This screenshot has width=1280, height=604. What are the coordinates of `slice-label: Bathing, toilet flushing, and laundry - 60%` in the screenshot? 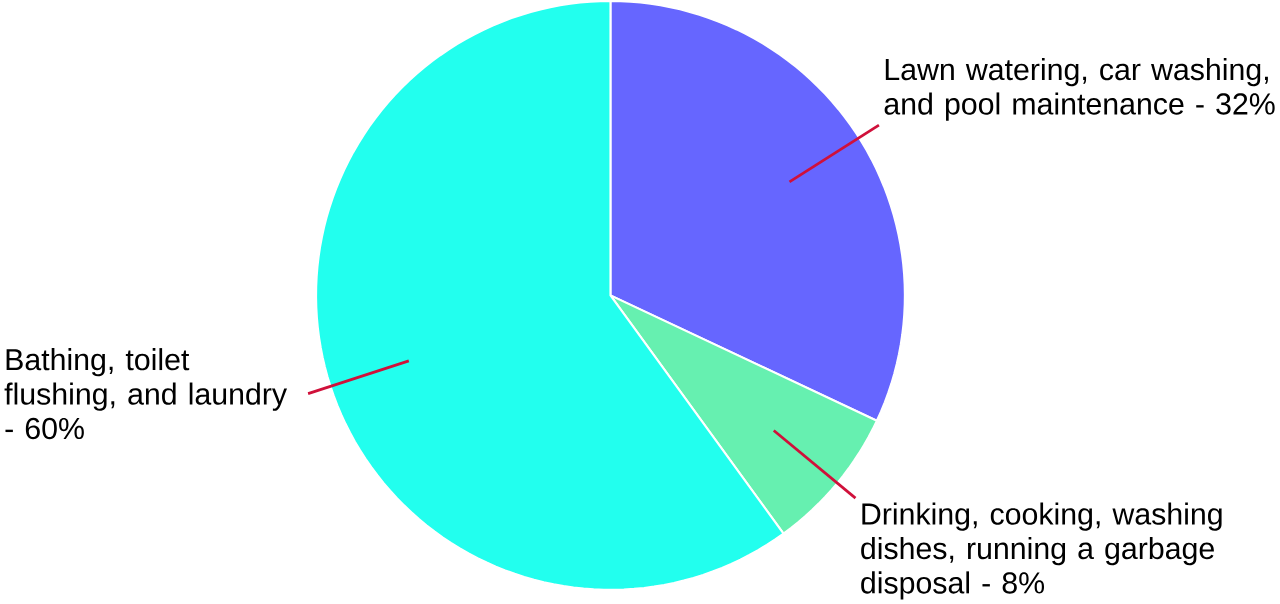 It's located at (145, 394).